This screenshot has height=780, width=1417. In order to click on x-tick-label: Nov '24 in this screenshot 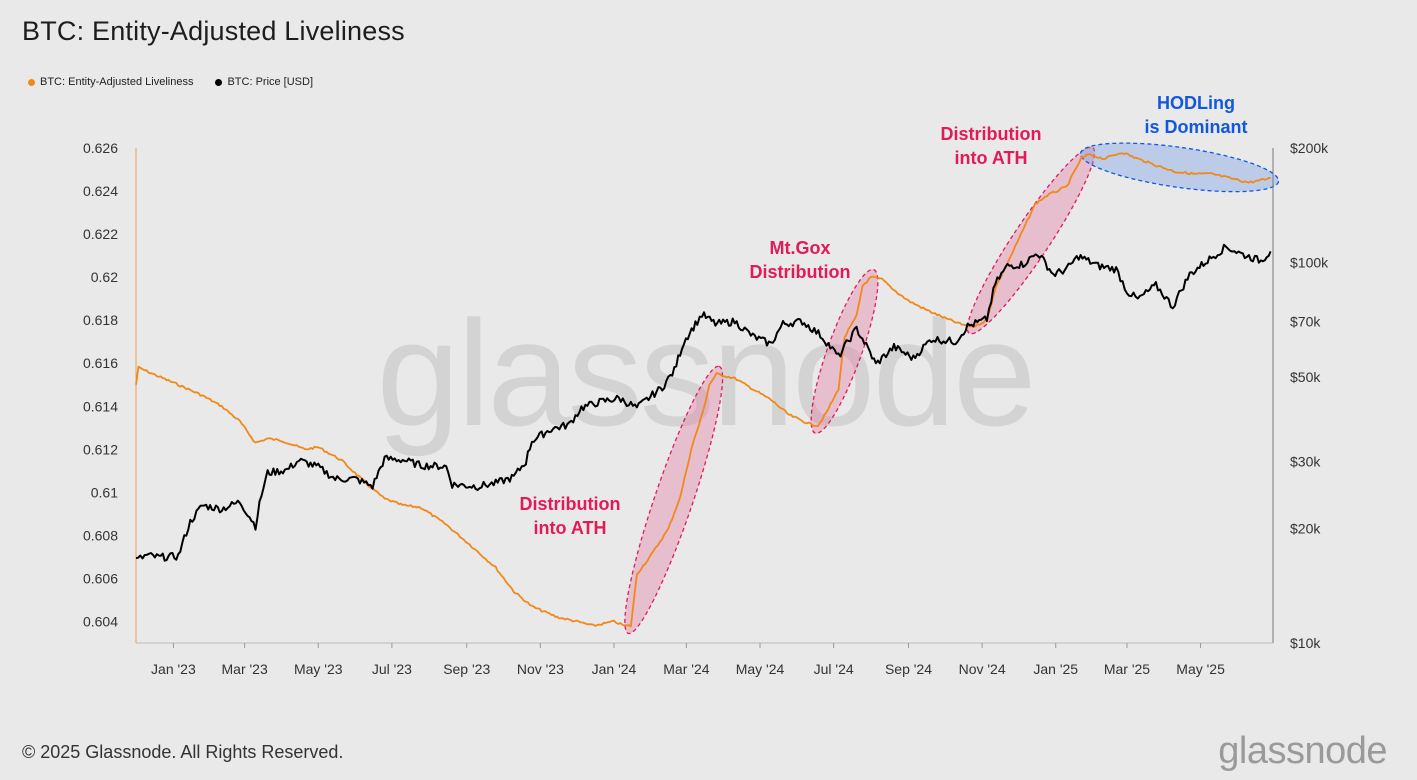, I will do `click(982, 669)`.